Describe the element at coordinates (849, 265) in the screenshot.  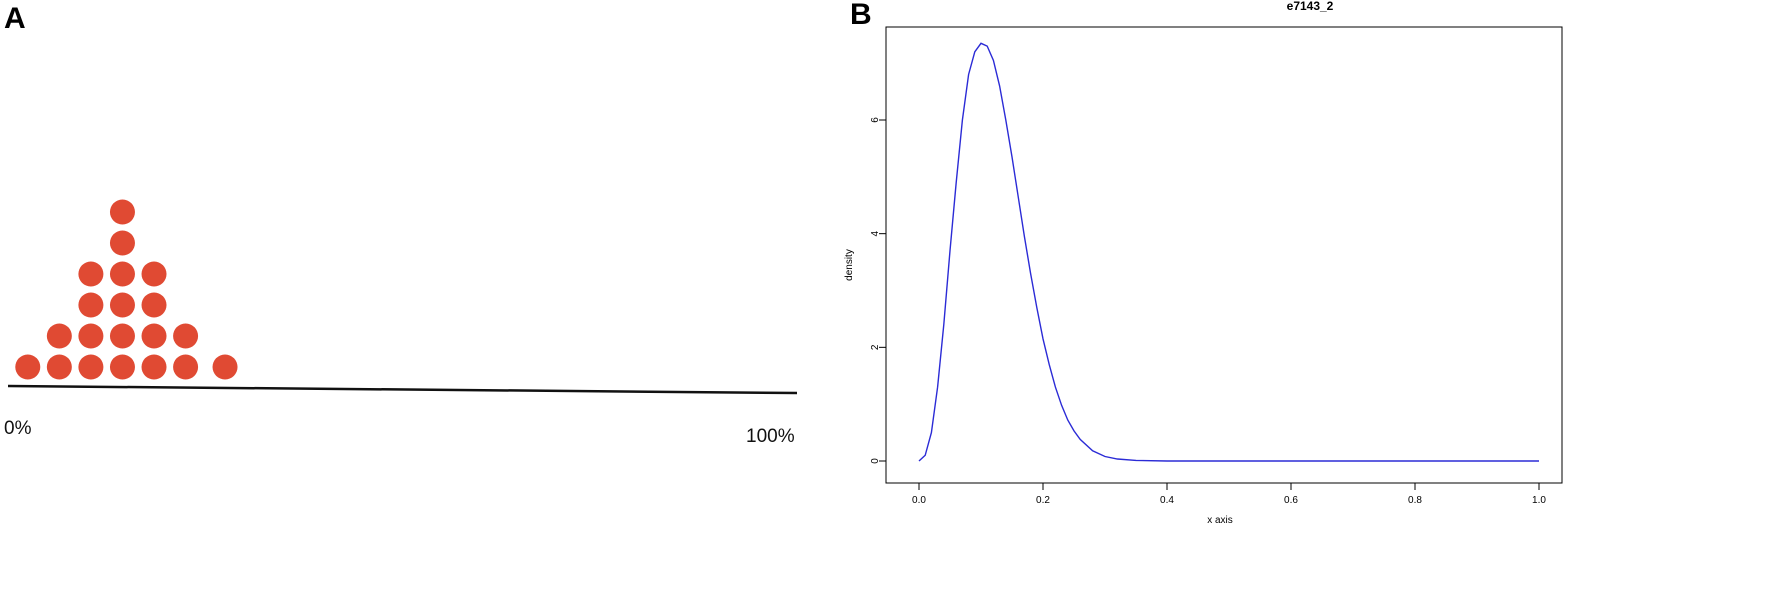
I see `y-axis-label: density` at that location.